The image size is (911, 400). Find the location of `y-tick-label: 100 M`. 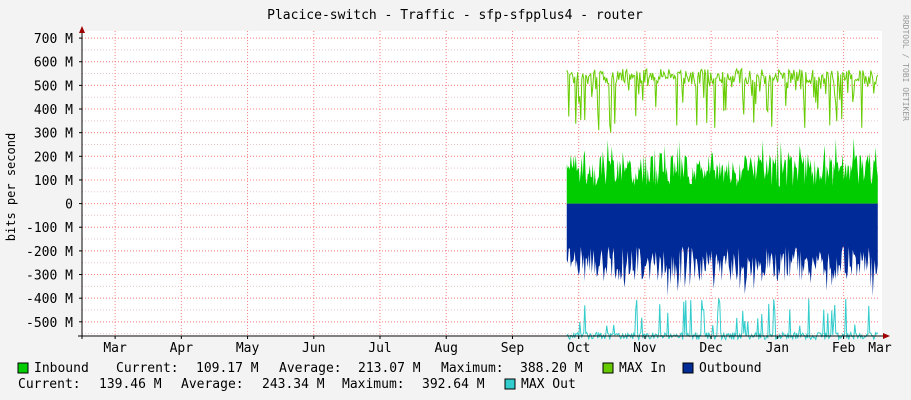

y-tick-label: 100 M is located at coordinates (53, 181).